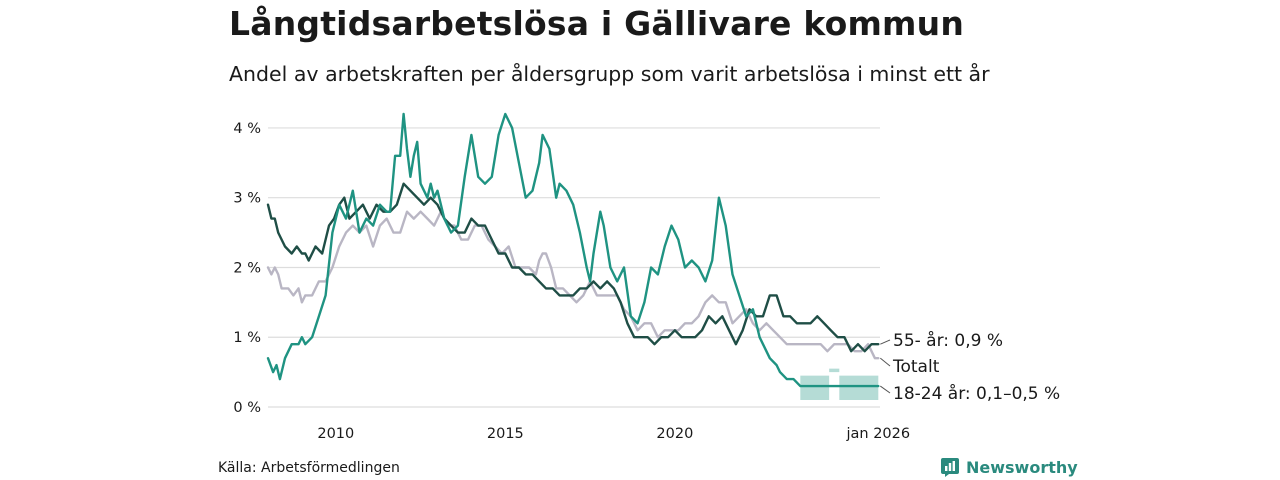  Describe the element at coordinates (573, 285) in the screenshot. I see `series-line-totalt` at that location.